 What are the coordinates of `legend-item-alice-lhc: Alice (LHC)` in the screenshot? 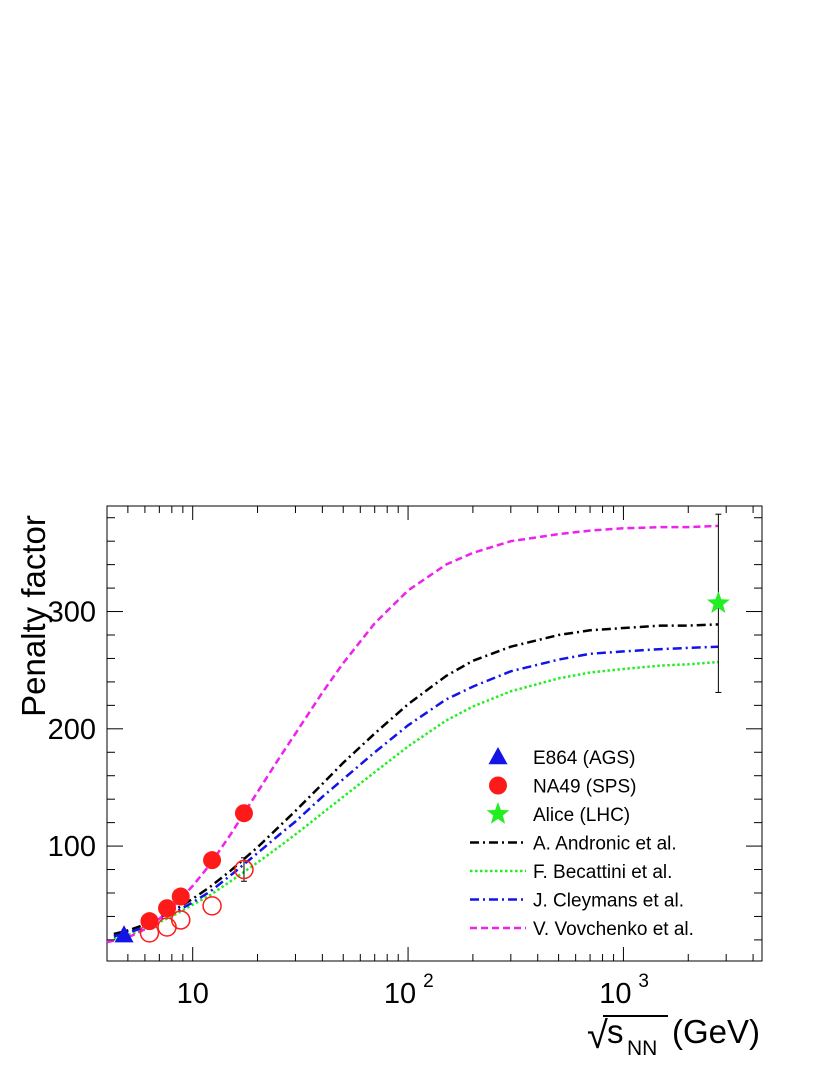 It's located at (558, 814).